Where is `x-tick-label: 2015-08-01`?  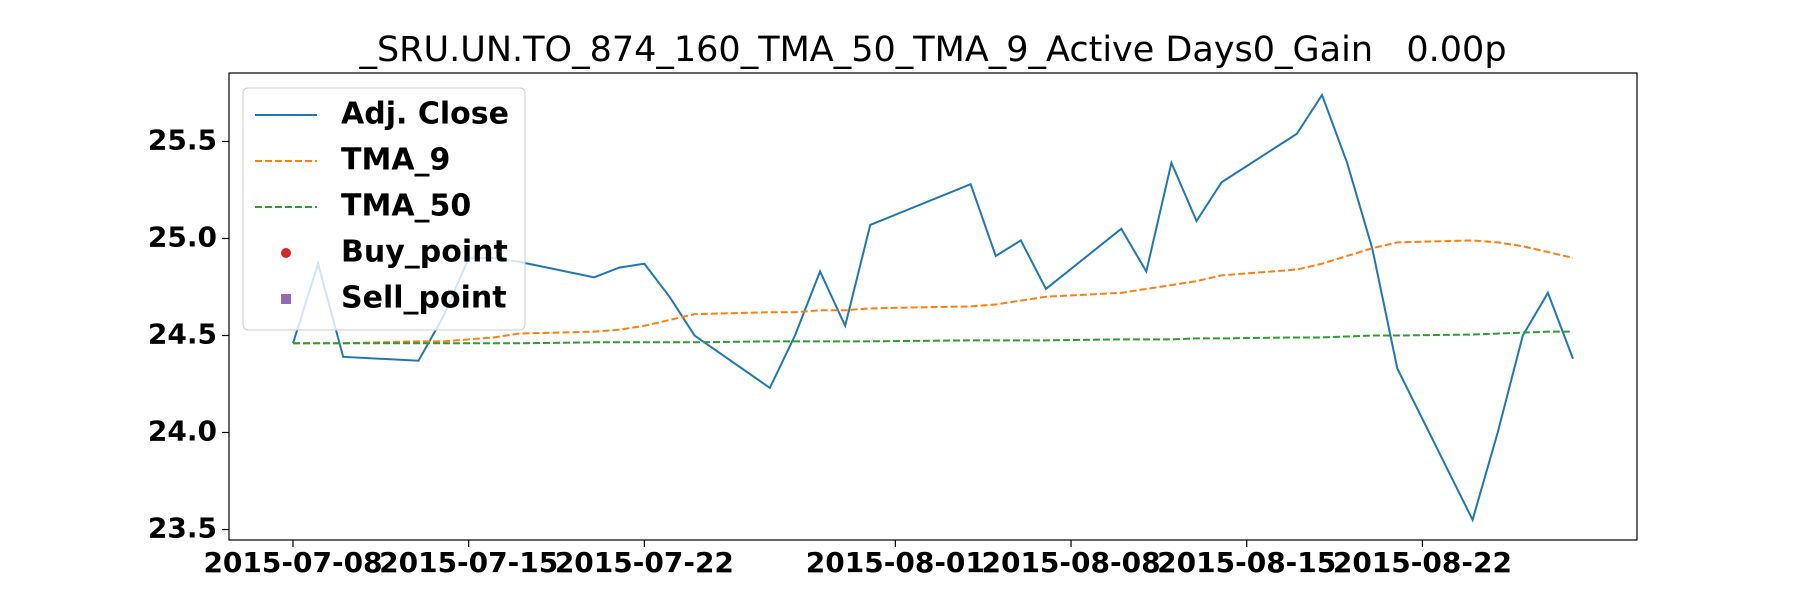
x-tick-label: 2015-08-01 is located at coordinates (895, 562).